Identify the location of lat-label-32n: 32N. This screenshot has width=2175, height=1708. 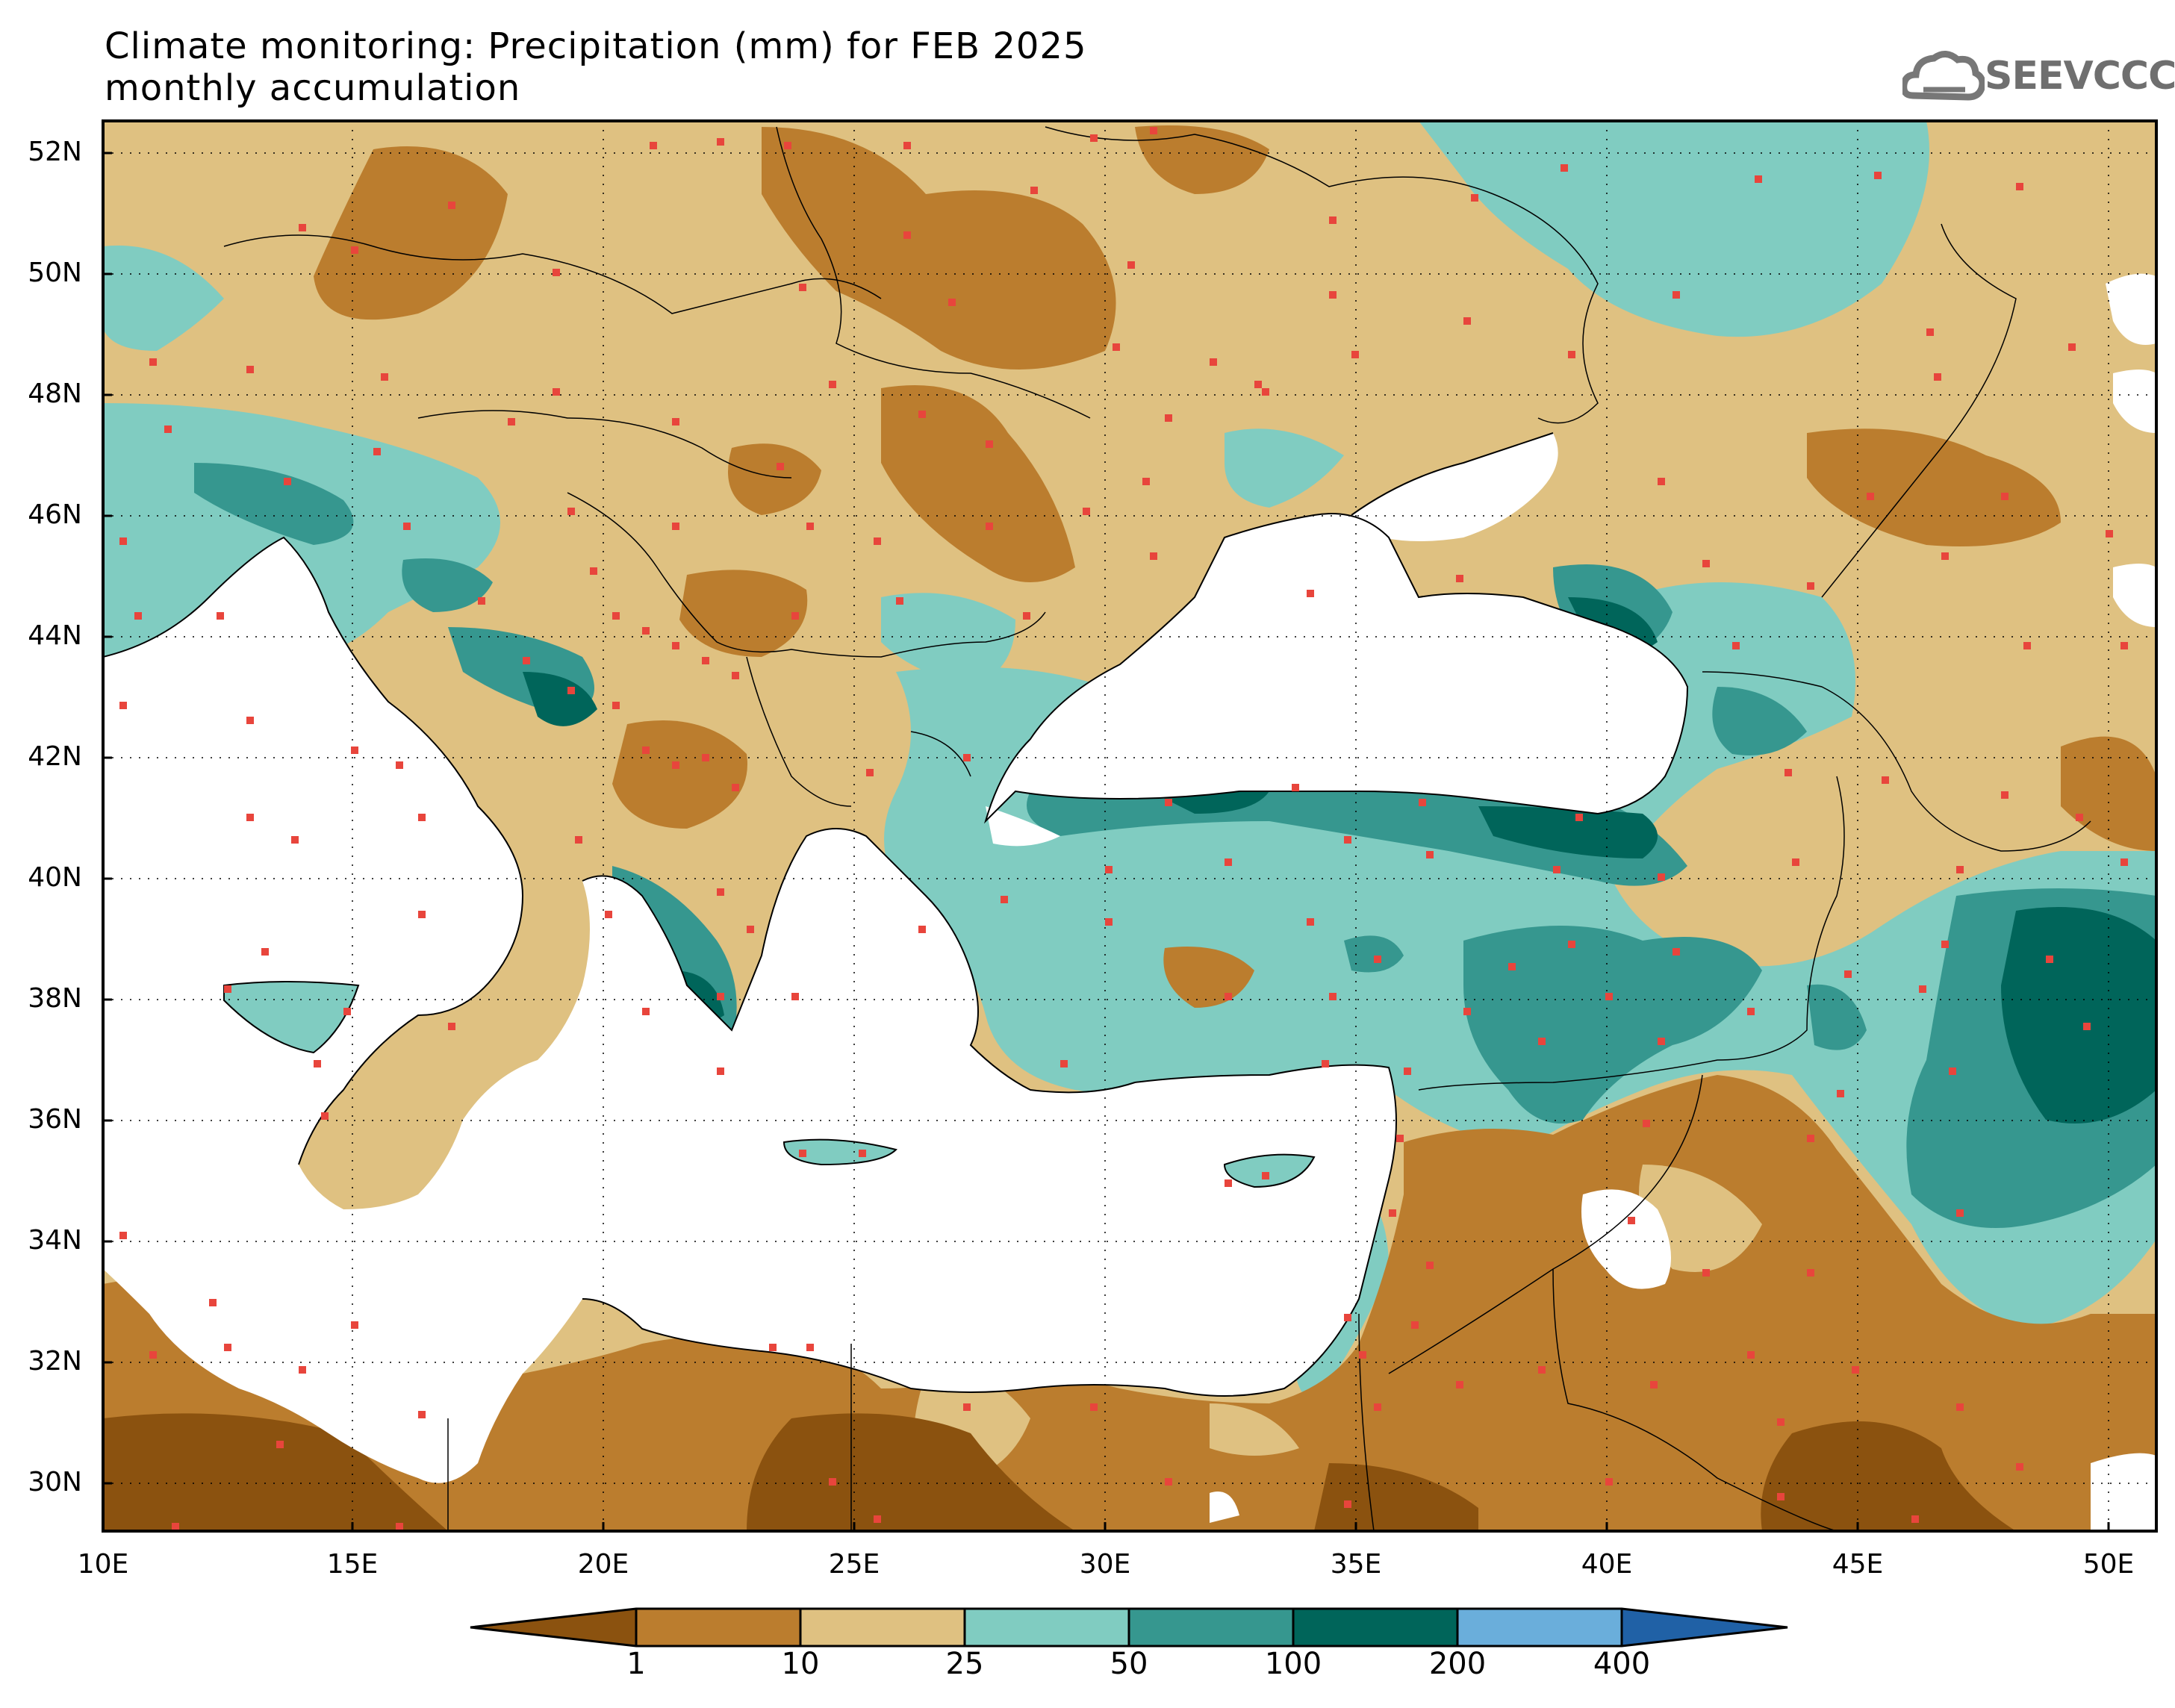
(55, 1361).